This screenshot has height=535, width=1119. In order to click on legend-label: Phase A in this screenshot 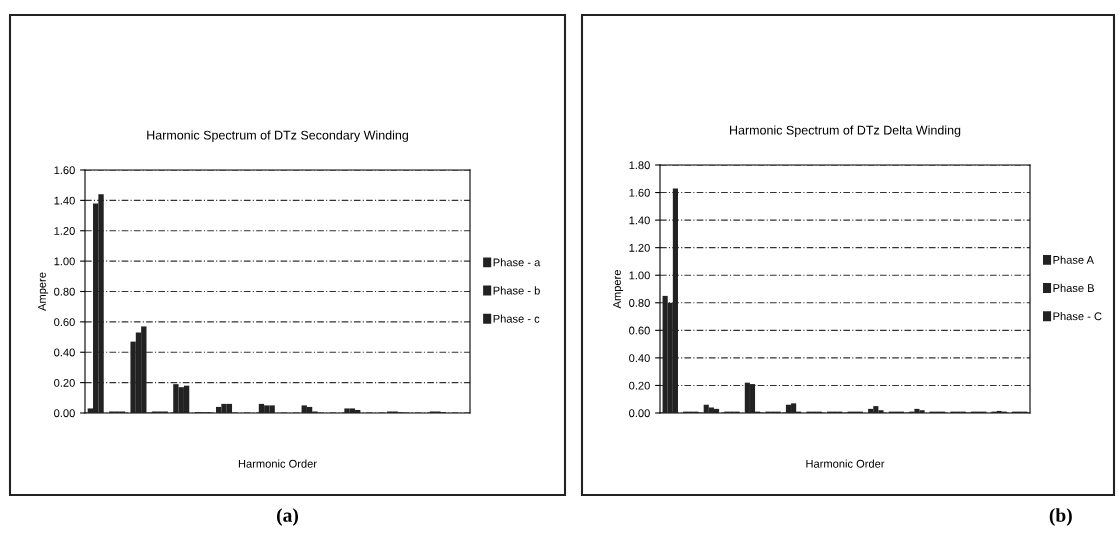, I will do `click(1073, 259)`.